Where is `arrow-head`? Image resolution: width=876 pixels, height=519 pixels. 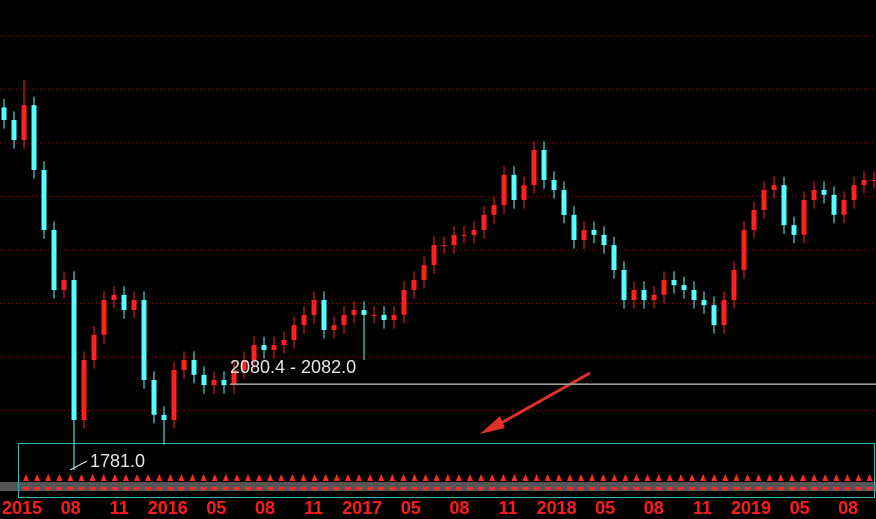 arrow-head is located at coordinates (492, 425).